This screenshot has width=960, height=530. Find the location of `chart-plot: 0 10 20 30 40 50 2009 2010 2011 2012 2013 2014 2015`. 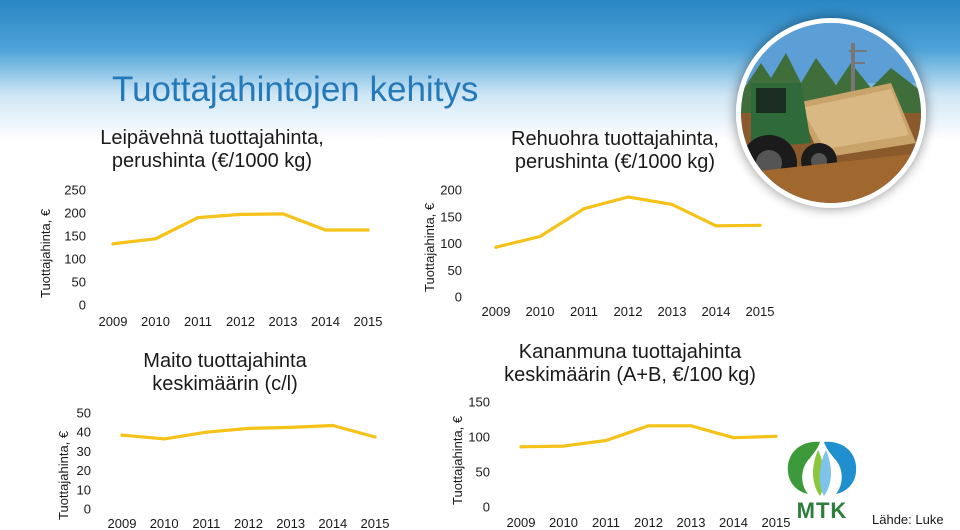

chart-plot: 0 10 20 30 40 50 2009 2010 2011 2012 2013 2014 2015 is located at coordinates (233, 468).